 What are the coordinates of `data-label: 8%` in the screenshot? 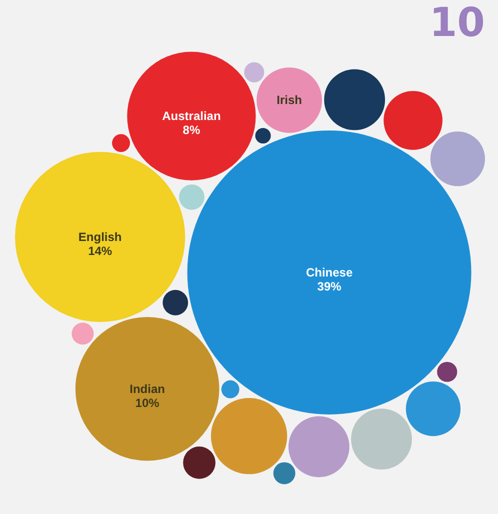 It's located at (191, 130).